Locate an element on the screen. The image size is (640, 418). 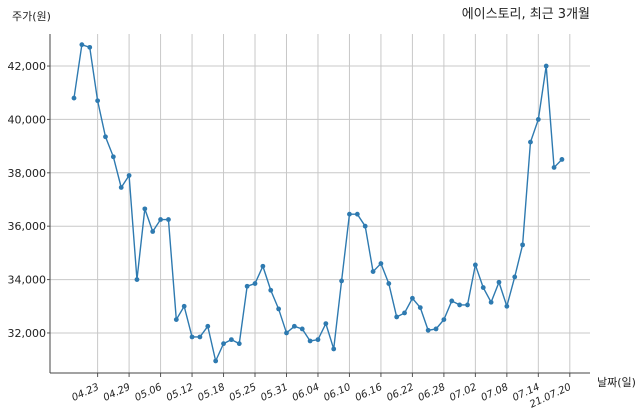
x-tick-label: 05.12 is located at coordinates (180, 393).